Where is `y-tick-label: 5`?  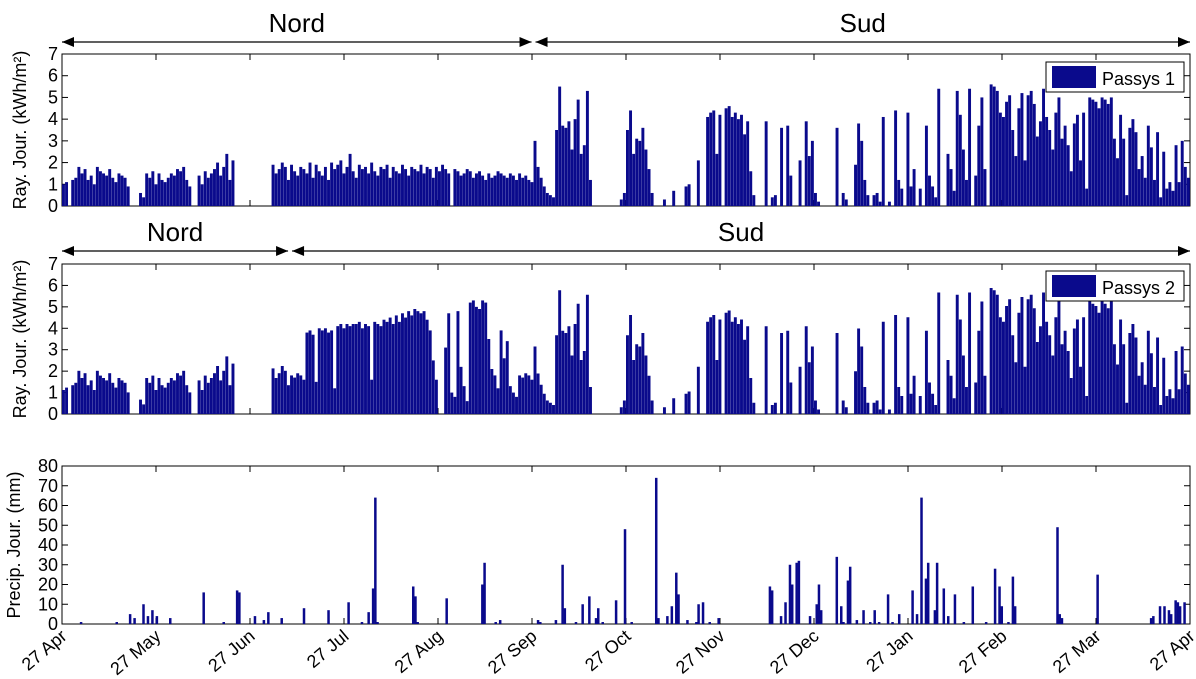
y-tick-label: 5 is located at coordinates (53, 307).